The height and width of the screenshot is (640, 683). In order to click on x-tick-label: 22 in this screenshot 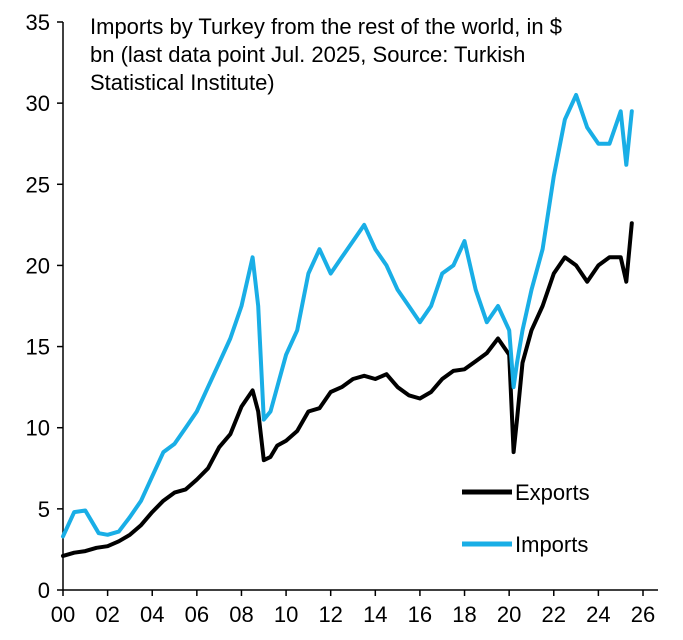, I will do `click(554, 614)`.